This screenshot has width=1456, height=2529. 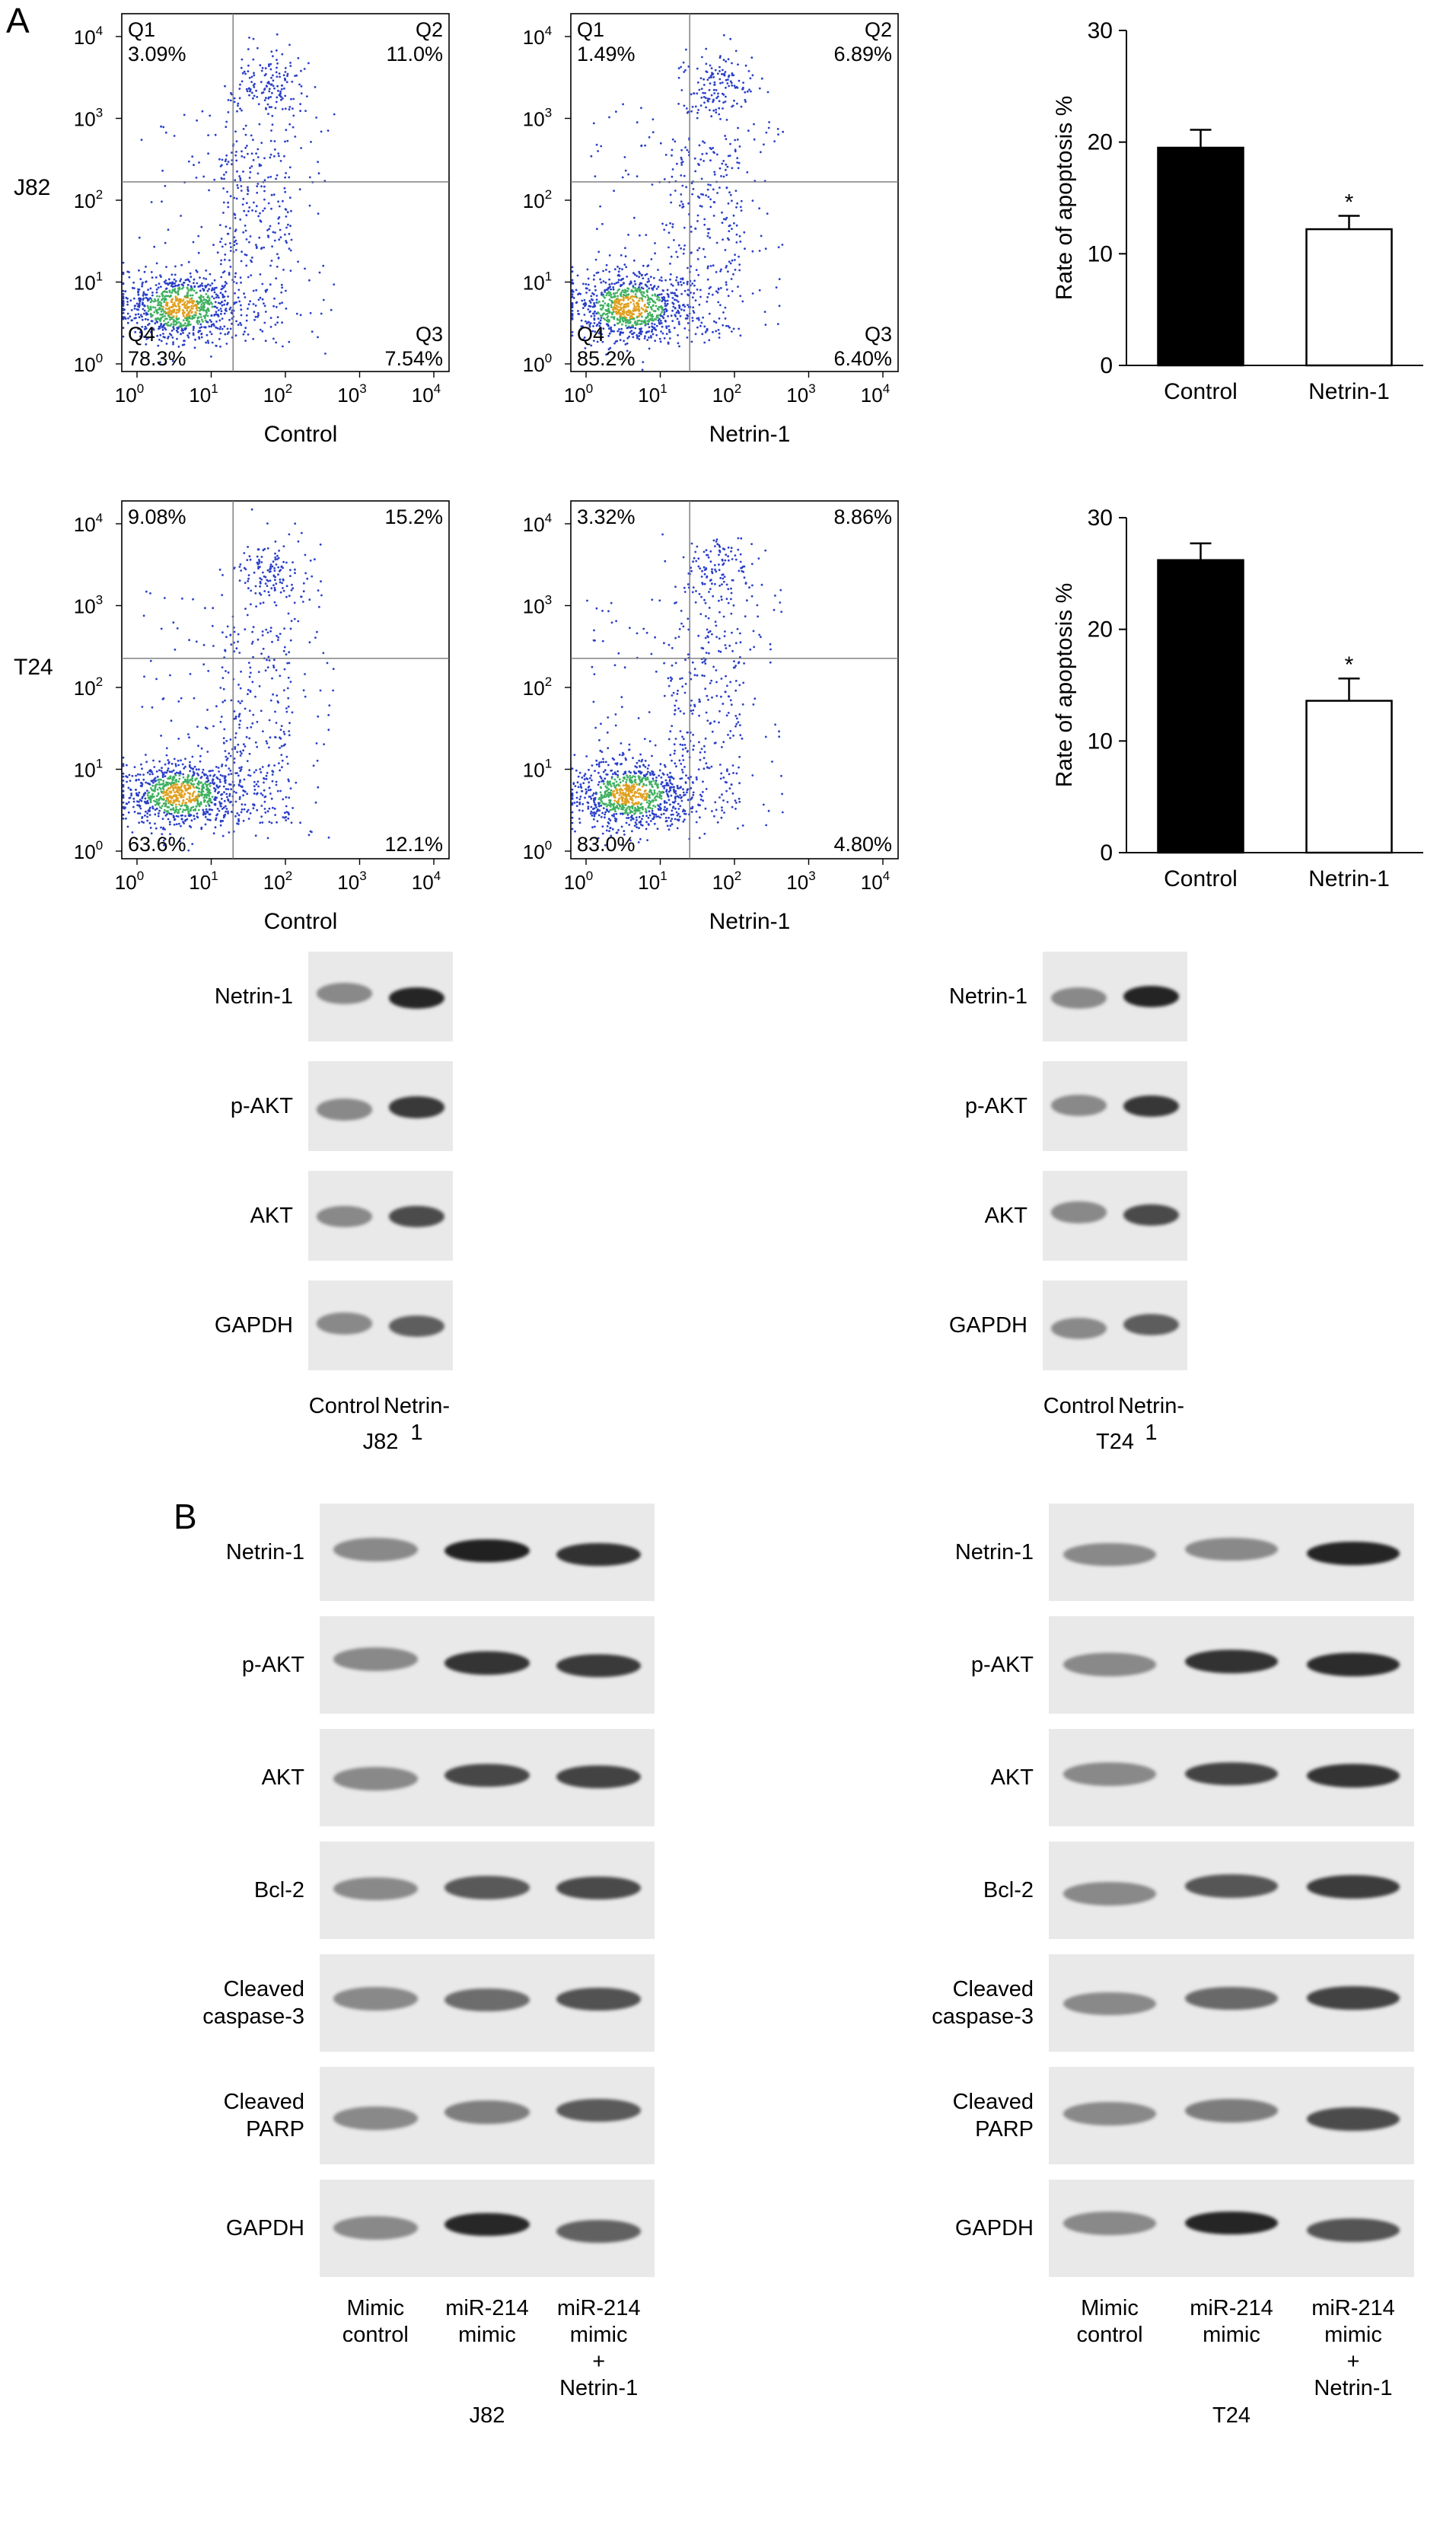 I want to click on quadrant-name: Q2, so click(x=878, y=29).